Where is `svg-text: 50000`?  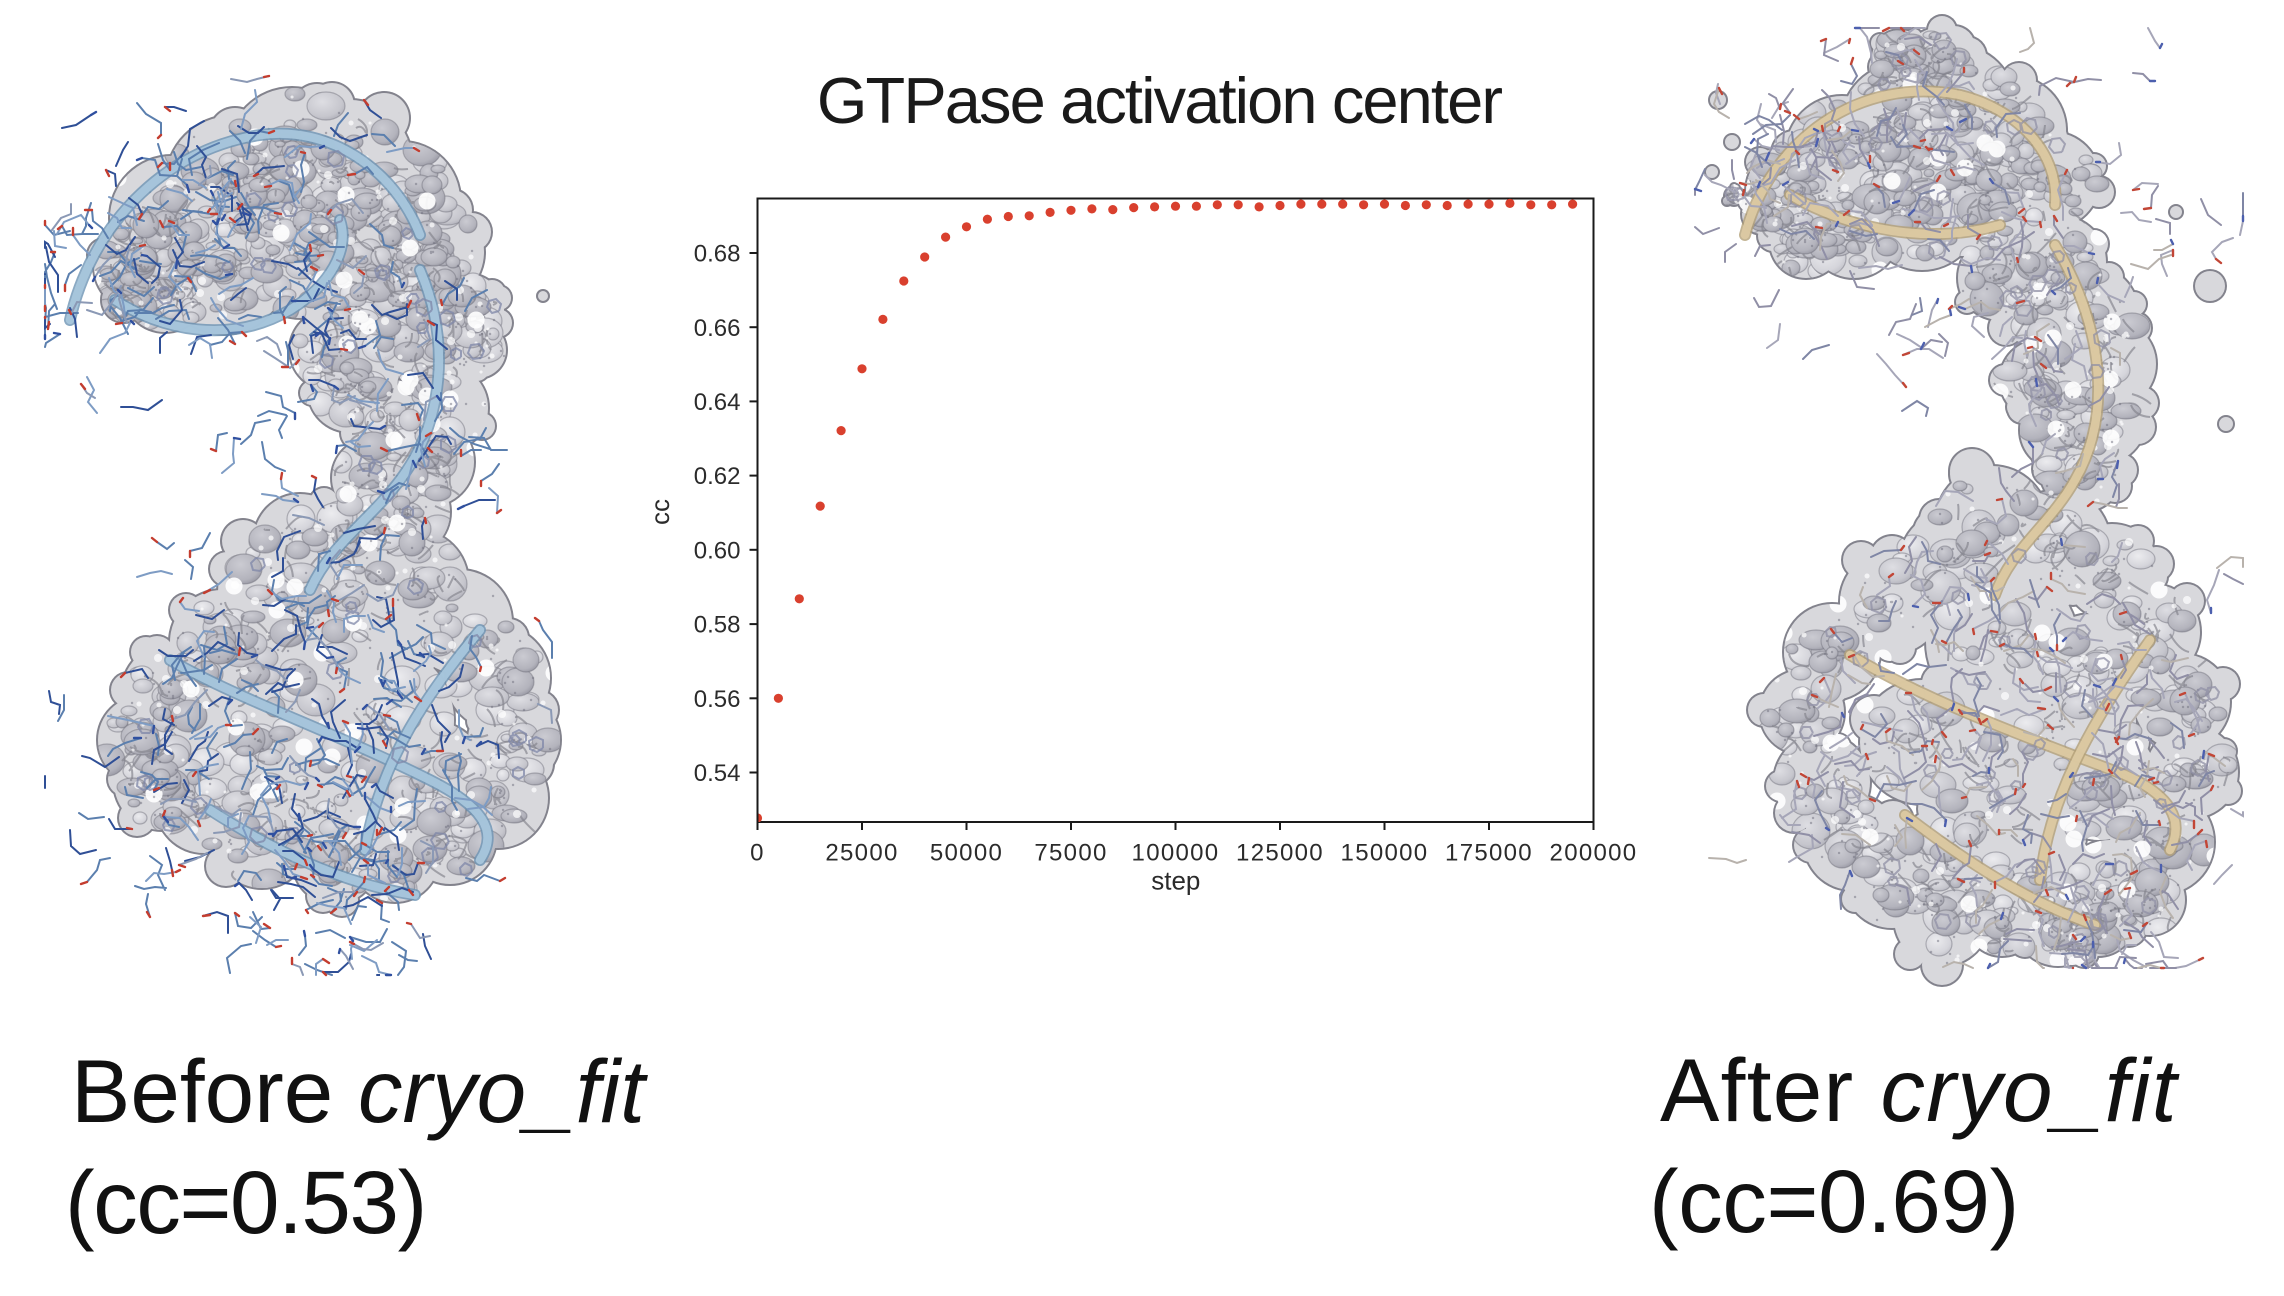 svg-text: 50000 is located at coordinates (966, 853).